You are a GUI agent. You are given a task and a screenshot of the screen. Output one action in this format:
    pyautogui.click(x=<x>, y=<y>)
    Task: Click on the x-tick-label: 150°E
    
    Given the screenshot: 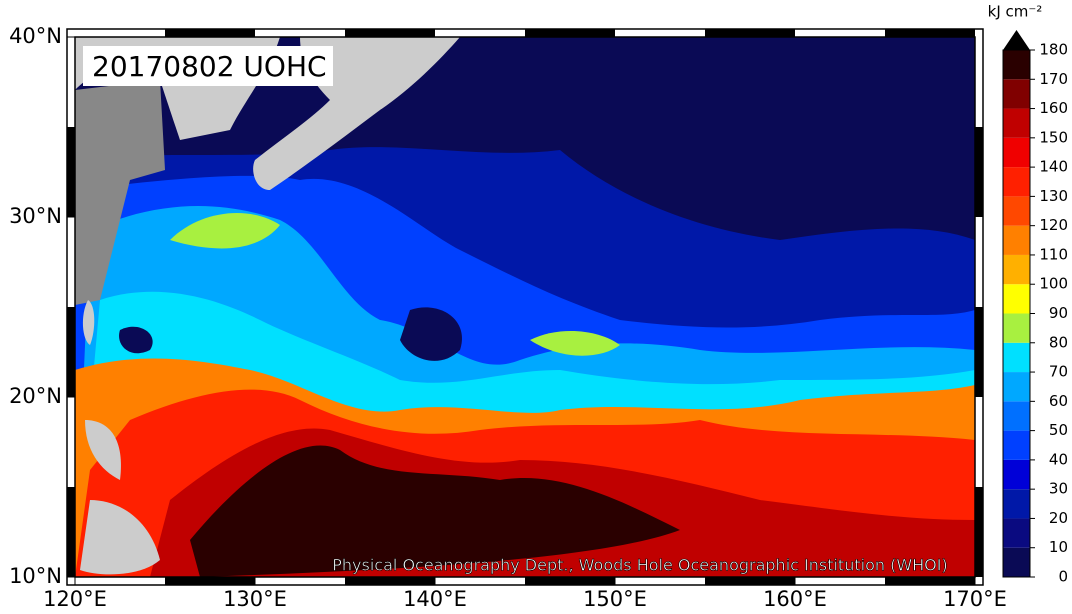 What is the action you would take?
    pyautogui.click(x=615, y=599)
    